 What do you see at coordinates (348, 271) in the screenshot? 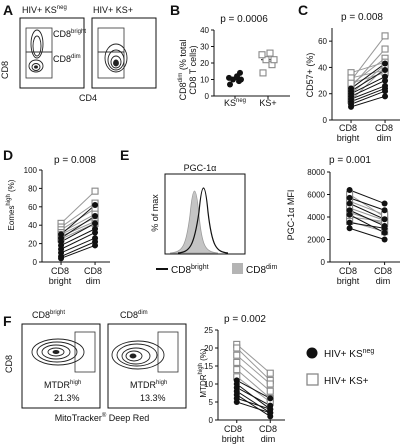
I see `panel-e-x1: CD8` at bounding box center [348, 271].